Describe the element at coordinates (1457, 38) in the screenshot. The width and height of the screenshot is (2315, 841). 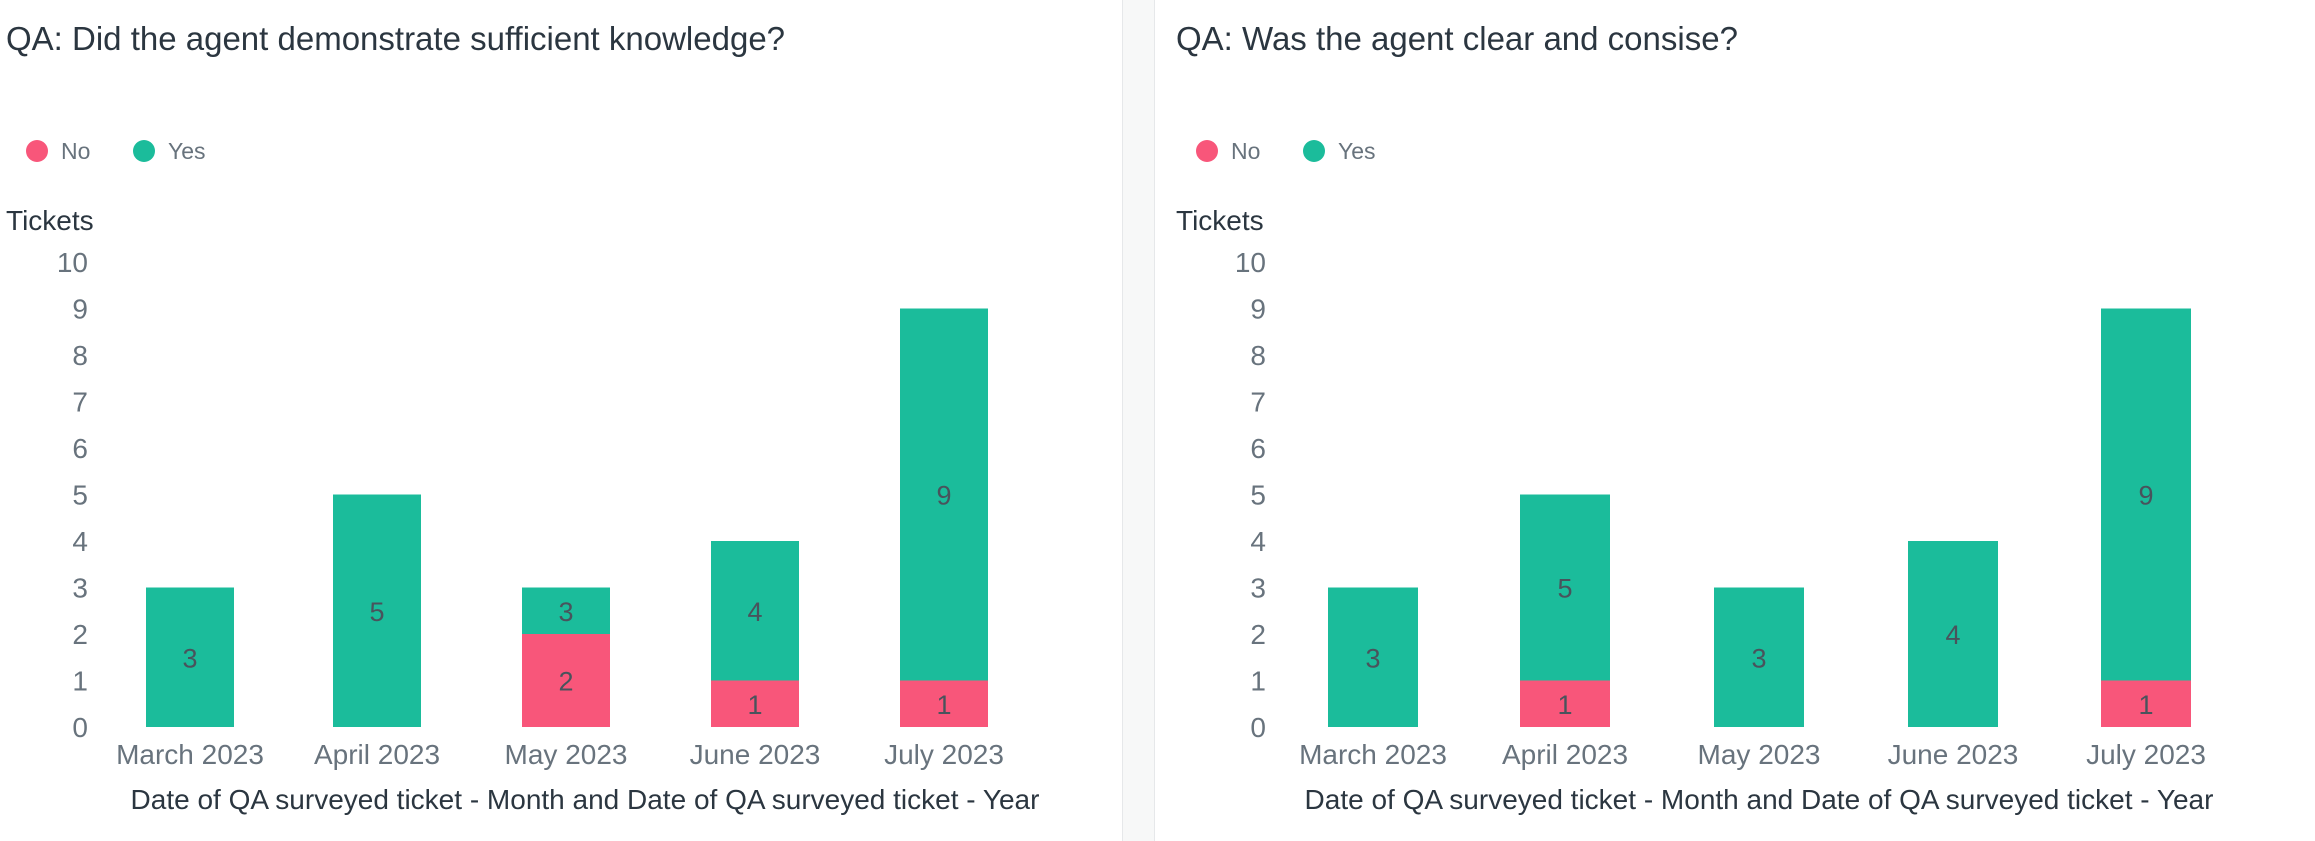
I see `chart-title: QA: Was the agent clear and consise?` at that location.